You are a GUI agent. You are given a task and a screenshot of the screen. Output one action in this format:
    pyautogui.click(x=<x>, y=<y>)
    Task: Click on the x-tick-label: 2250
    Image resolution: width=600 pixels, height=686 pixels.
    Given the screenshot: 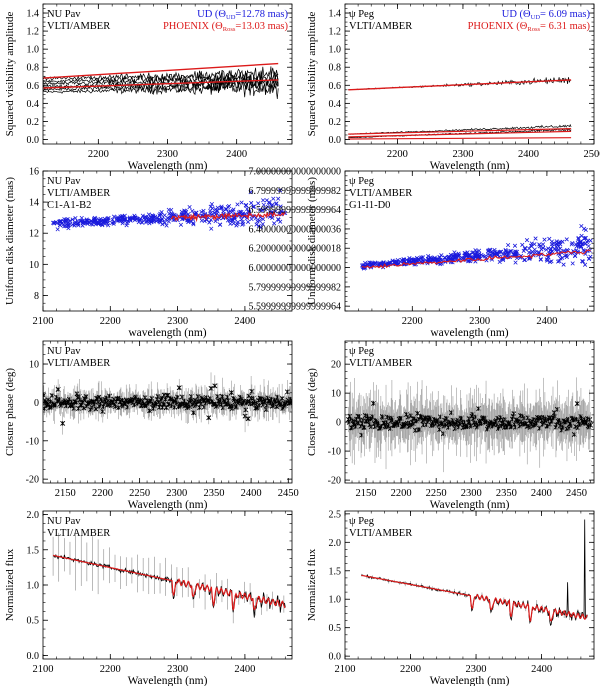 What is the action you would take?
    pyautogui.click(x=139, y=493)
    